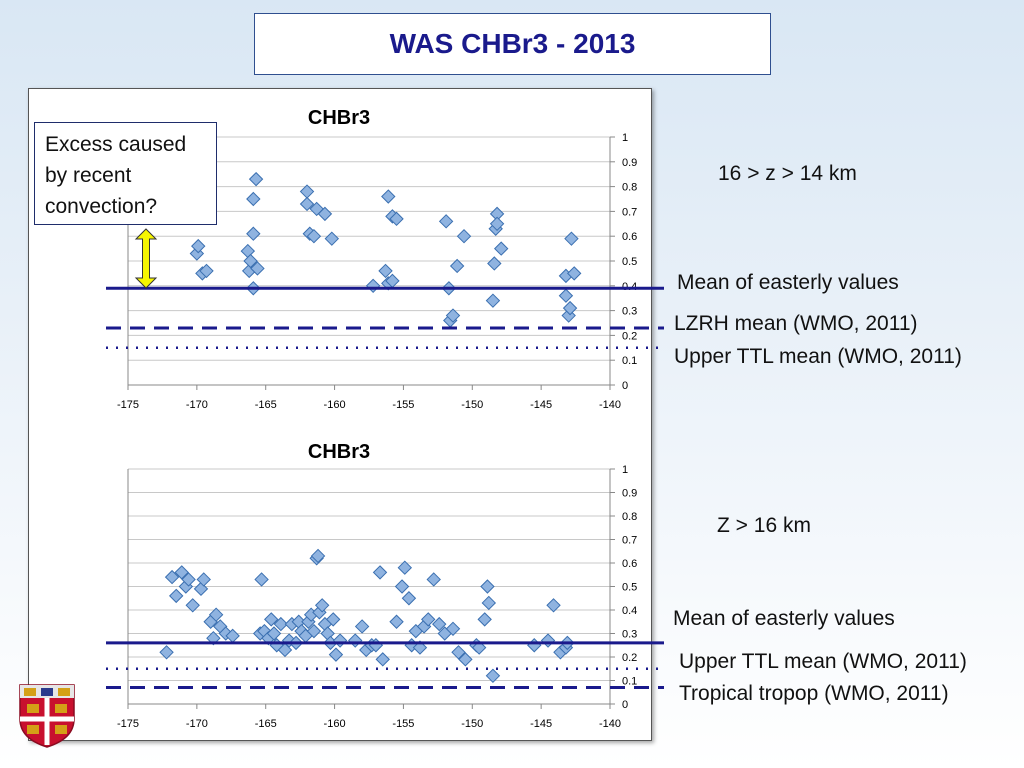 The height and width of the screenshot is (768, 1024). Describe the element at coordinates (629, 611) in the screenshot. I see `y-tick-label: 0.4` at that location.